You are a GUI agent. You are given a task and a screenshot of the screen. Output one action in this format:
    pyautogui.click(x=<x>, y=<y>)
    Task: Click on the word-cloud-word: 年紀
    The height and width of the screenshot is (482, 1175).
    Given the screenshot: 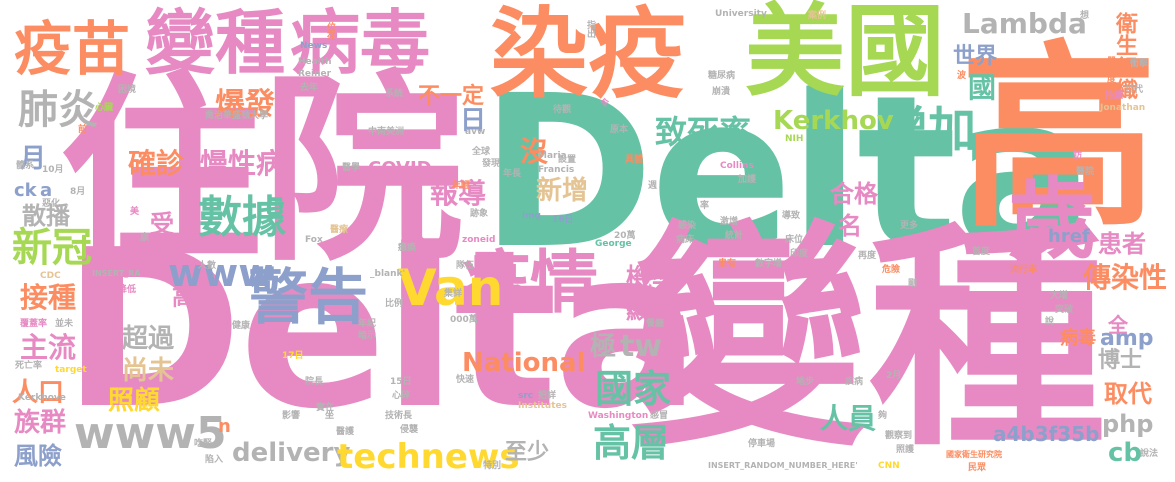 What is the action you would take?
    pyautogui.click(x=367, y=324)
    